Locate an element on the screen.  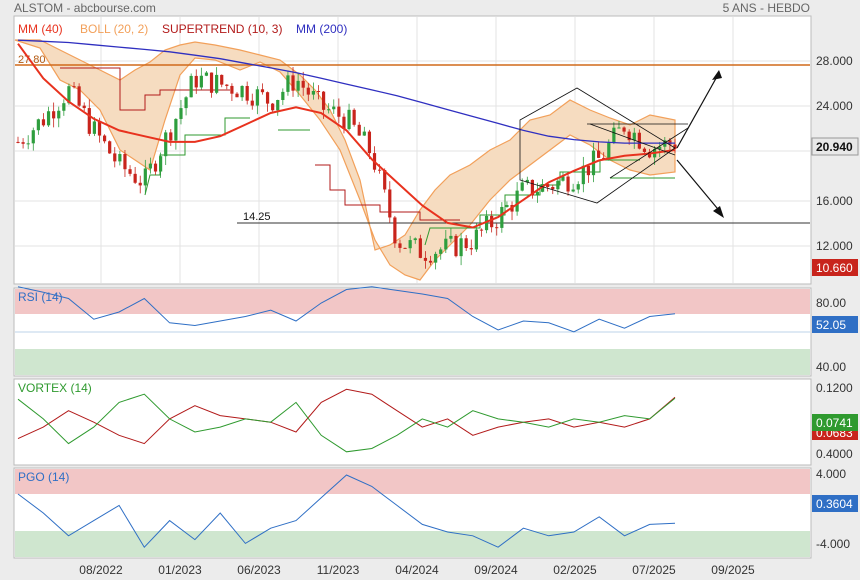
x-label: 11/2023 is located at coordinates (338, 570).